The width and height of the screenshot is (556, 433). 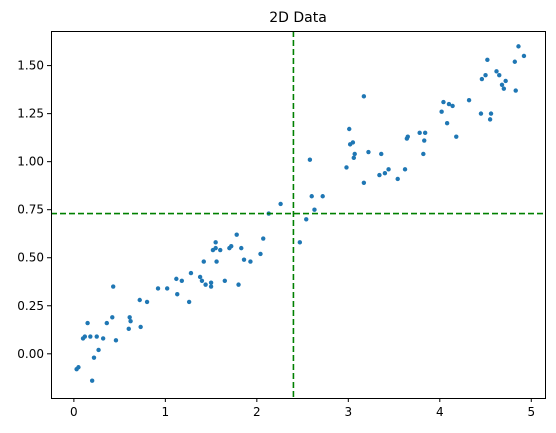 I want to click on y-tick-label: 0.25, so click(x=30, y=306).